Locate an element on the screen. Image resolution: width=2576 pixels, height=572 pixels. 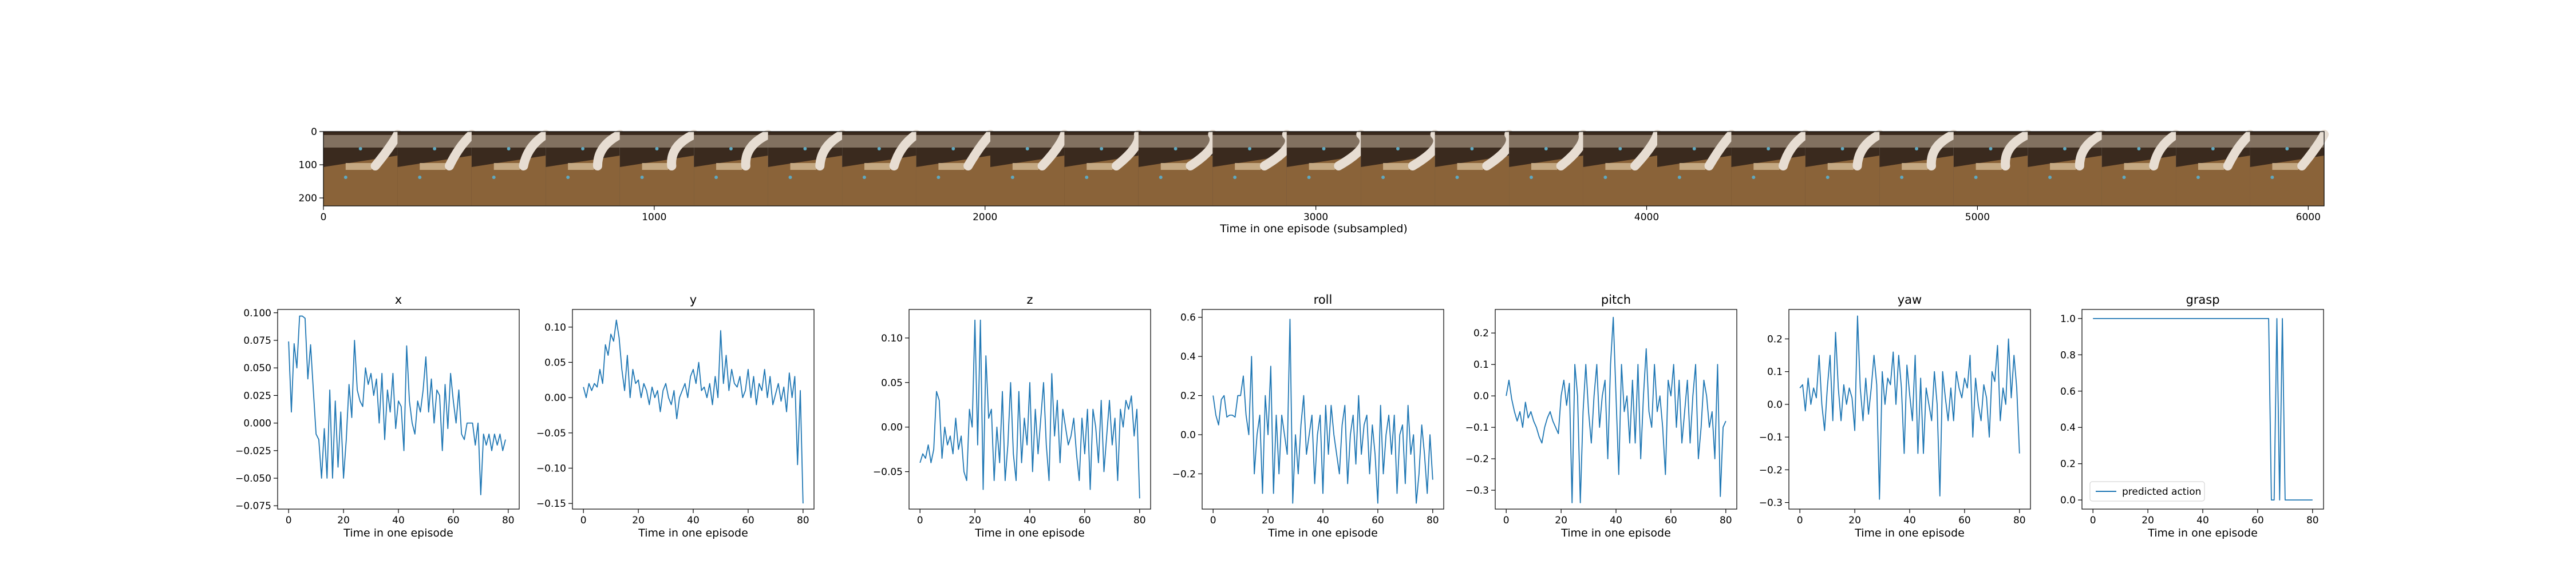
y-tick-label: −0.3 is located at coordinates (1477, 490).